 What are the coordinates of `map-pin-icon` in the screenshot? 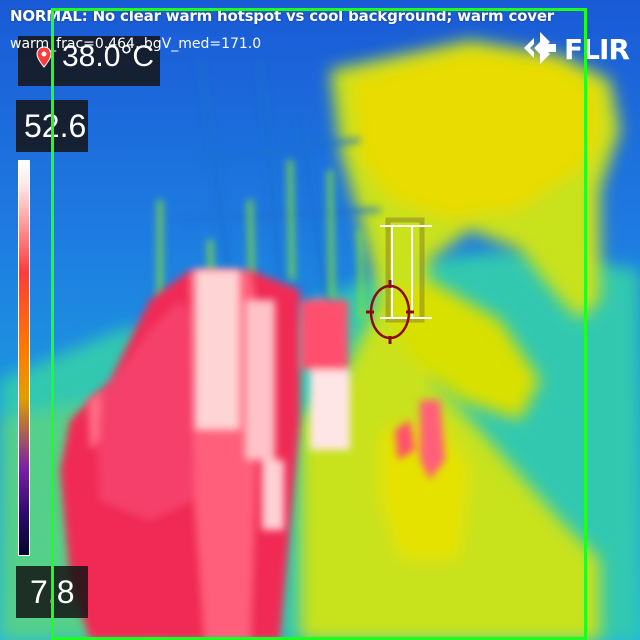 It's located at (44, 57).